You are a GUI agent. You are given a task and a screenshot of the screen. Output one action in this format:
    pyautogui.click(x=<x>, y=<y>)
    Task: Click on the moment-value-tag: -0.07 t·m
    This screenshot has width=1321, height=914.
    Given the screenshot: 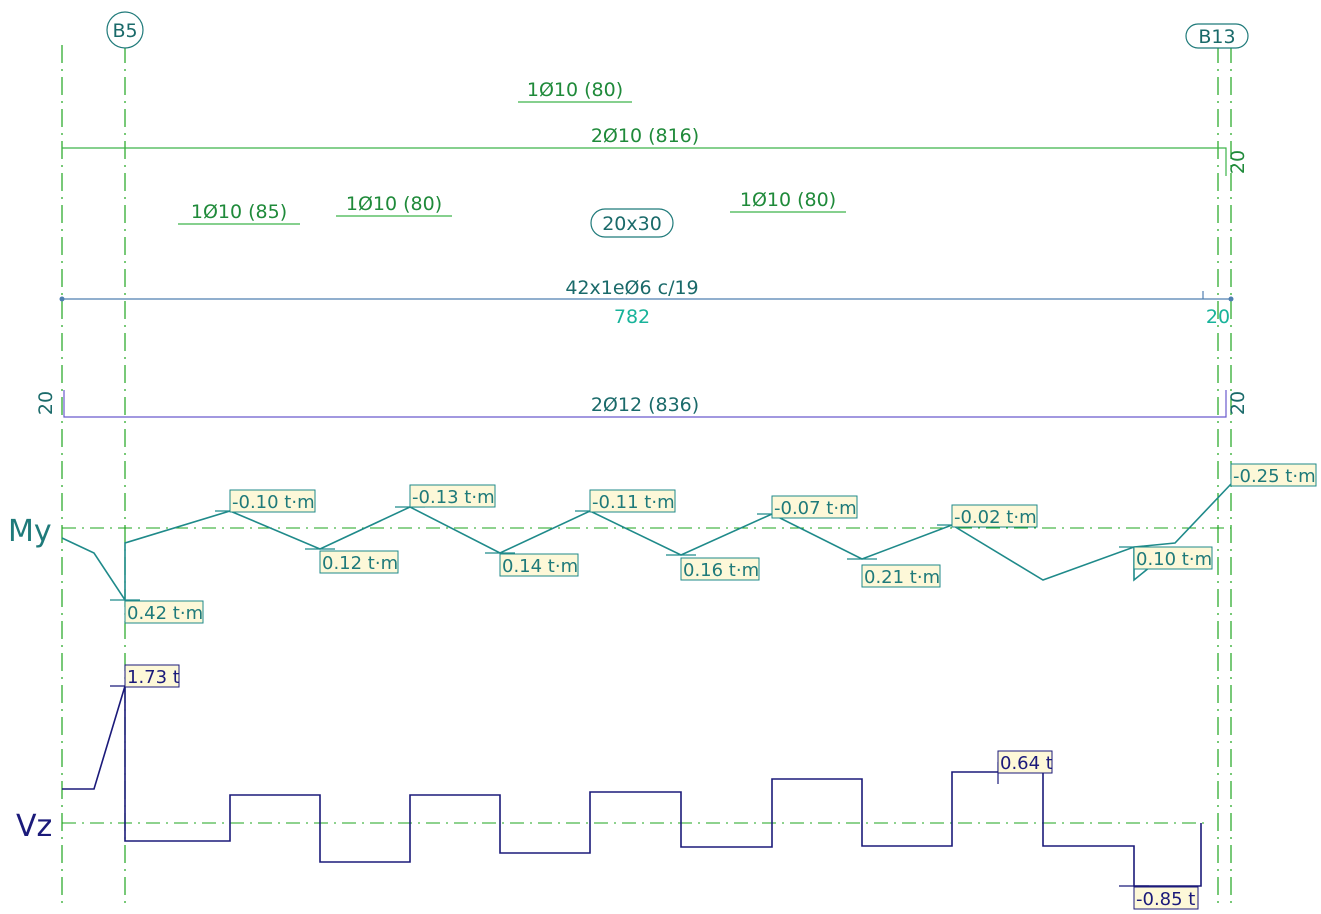 What is the action you would take?
    pyautogui.click(x=814, y=507)
    